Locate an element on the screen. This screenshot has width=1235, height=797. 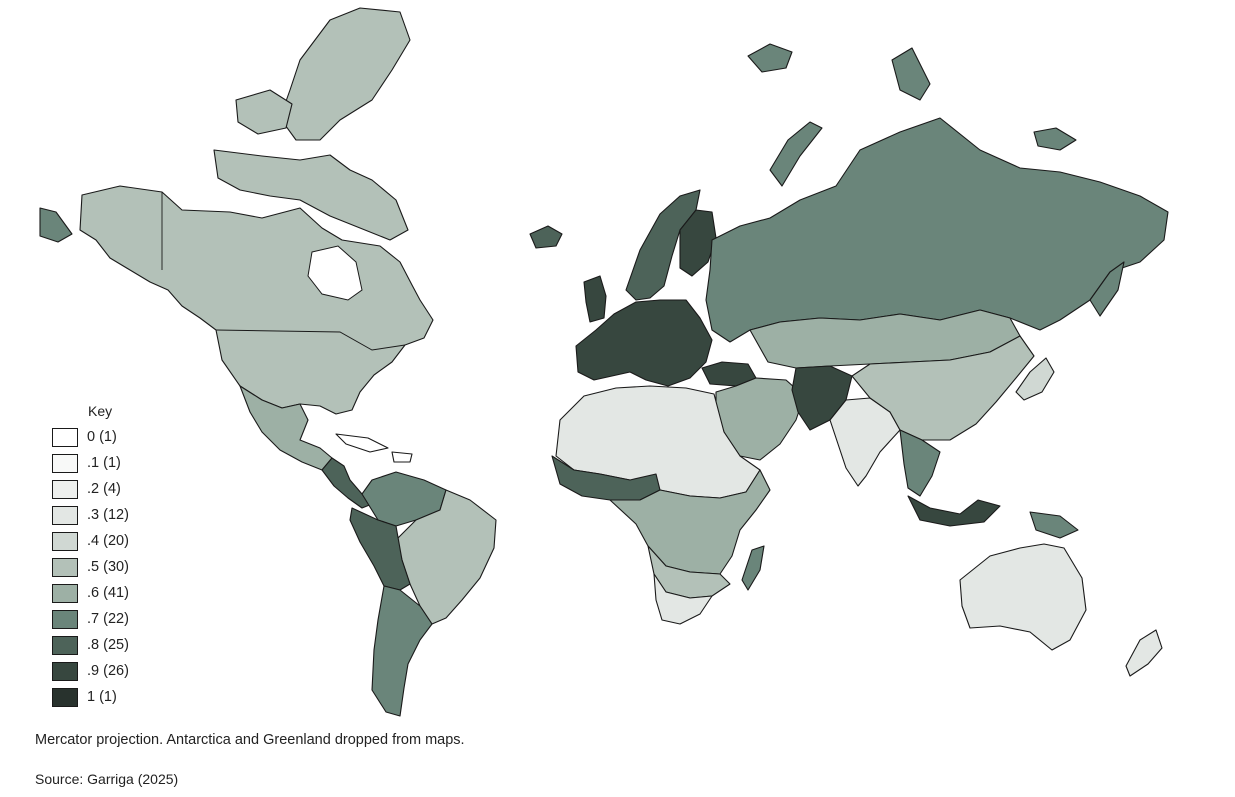
hispaniola is located at coordinates (402, 457).